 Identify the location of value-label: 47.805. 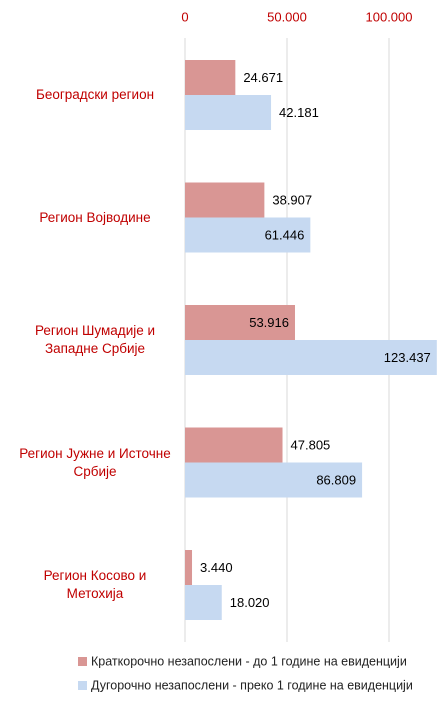
(311, 444).